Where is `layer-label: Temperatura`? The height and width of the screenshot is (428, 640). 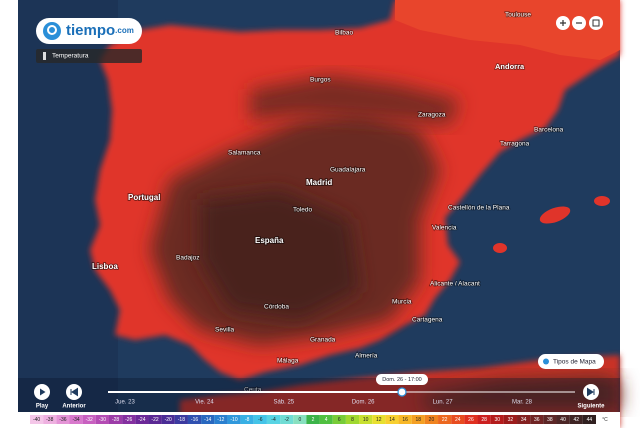 layer-label: Temperatura is located at coordinates (70, 56).